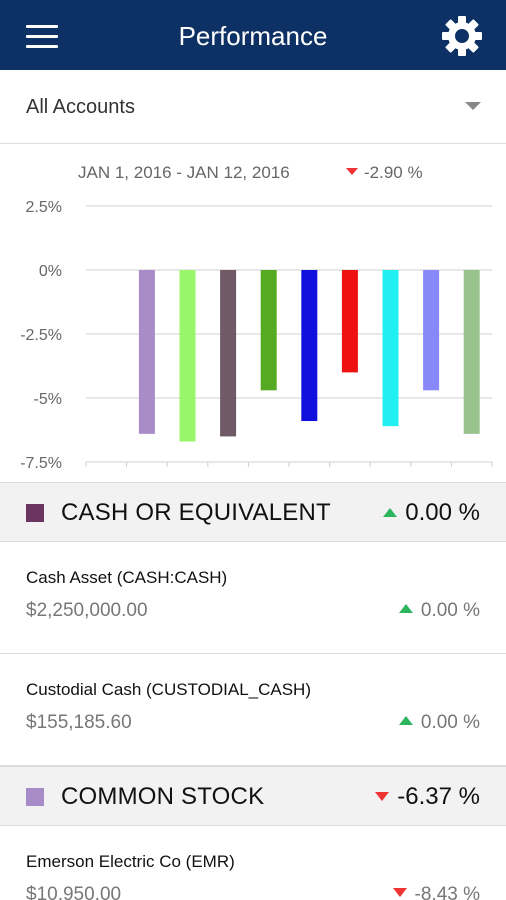  What do you see at coordinates (80, 107) in the screenshot?
I see `account-selector-value: All Accounts` at bounding box center [80, 107].